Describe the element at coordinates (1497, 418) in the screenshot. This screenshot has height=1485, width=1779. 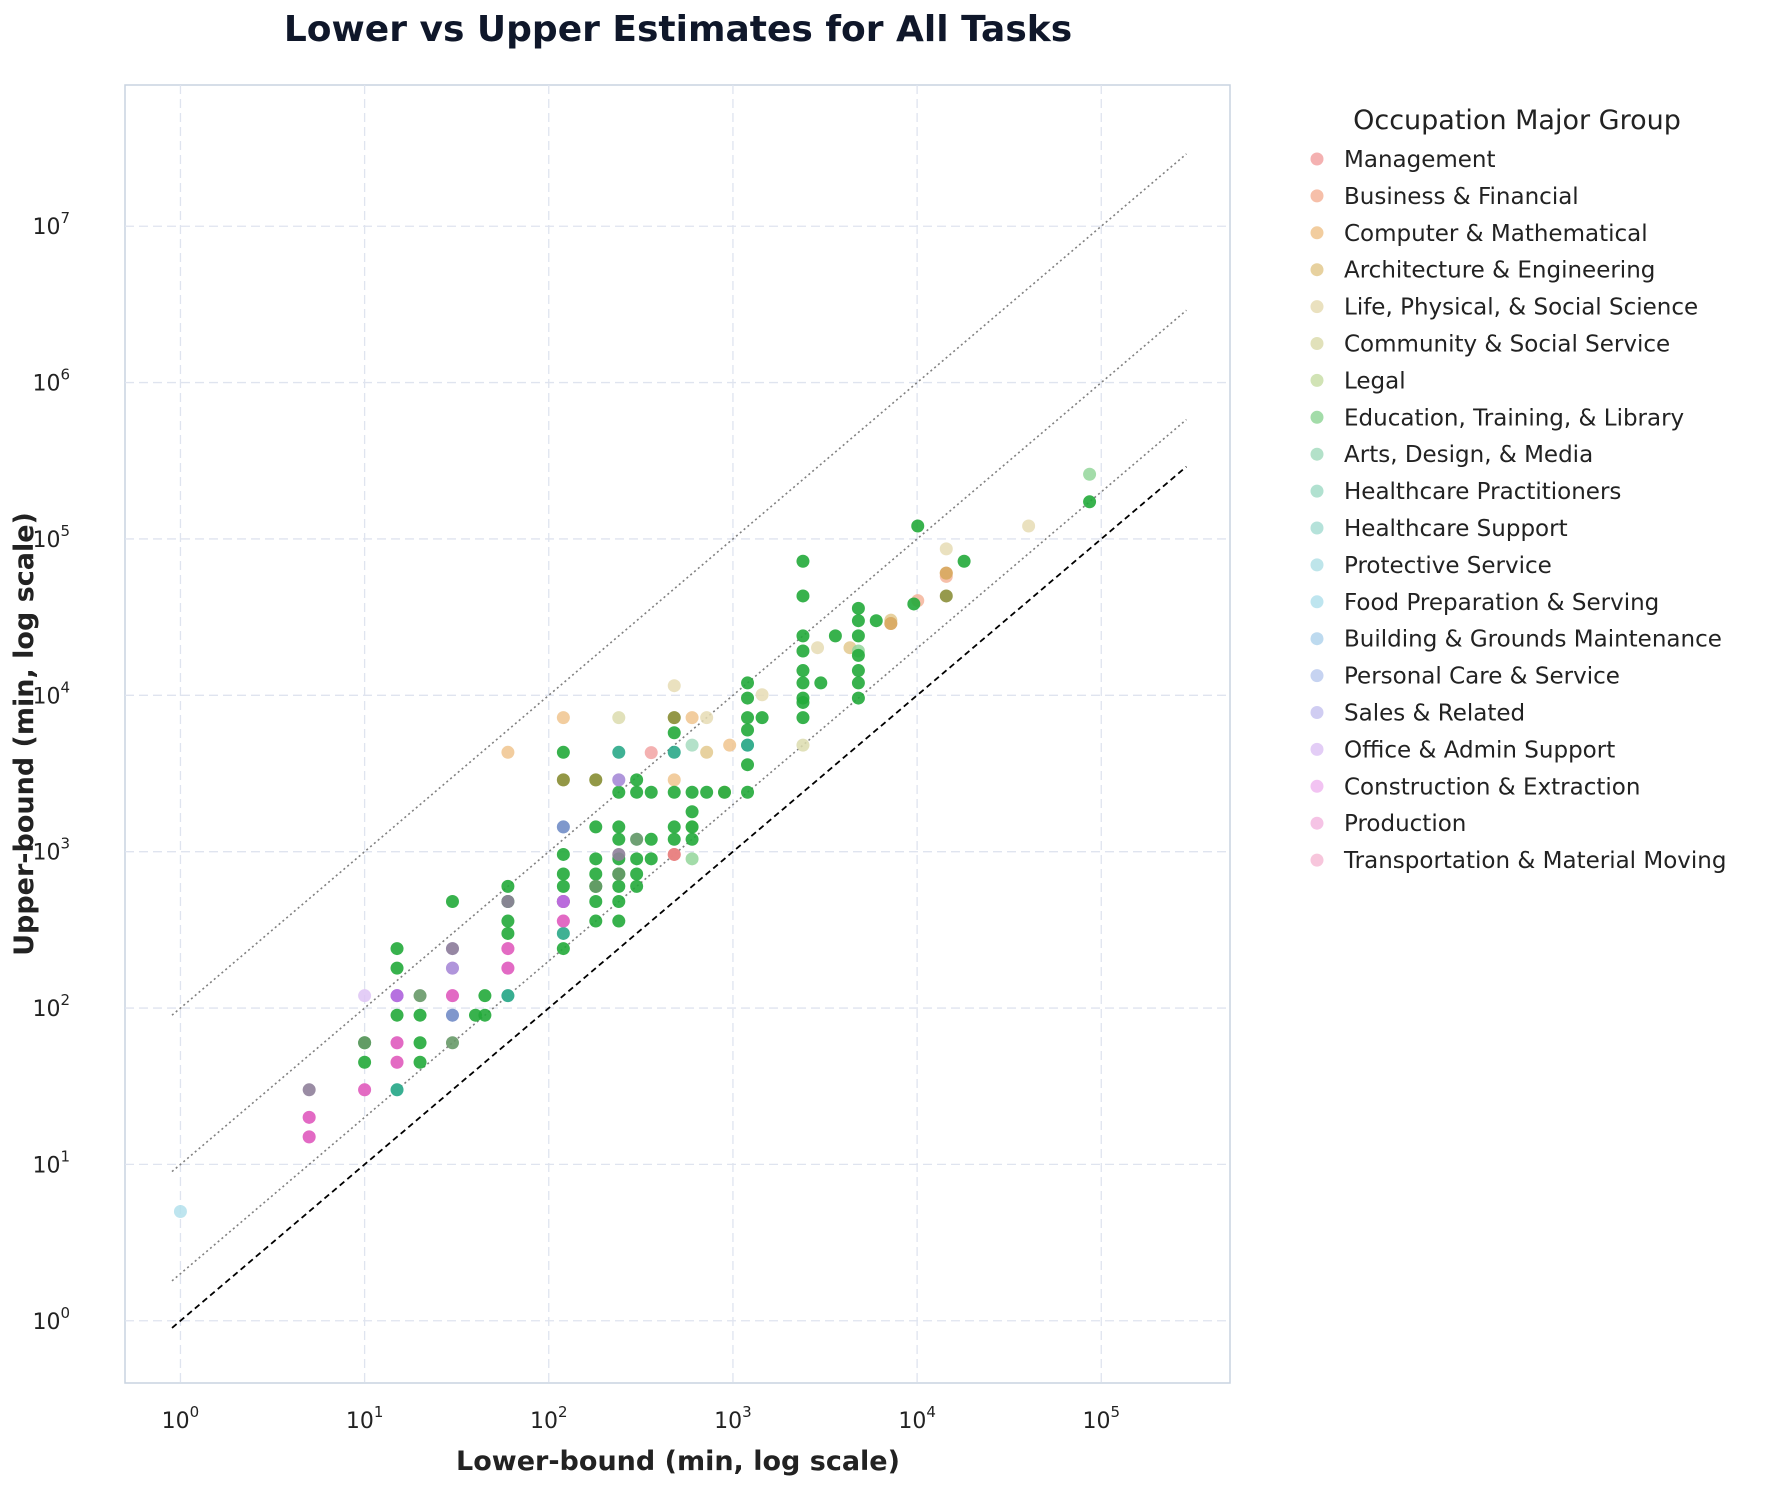
I see `legend-item: Education, Training, & Library` at that location.